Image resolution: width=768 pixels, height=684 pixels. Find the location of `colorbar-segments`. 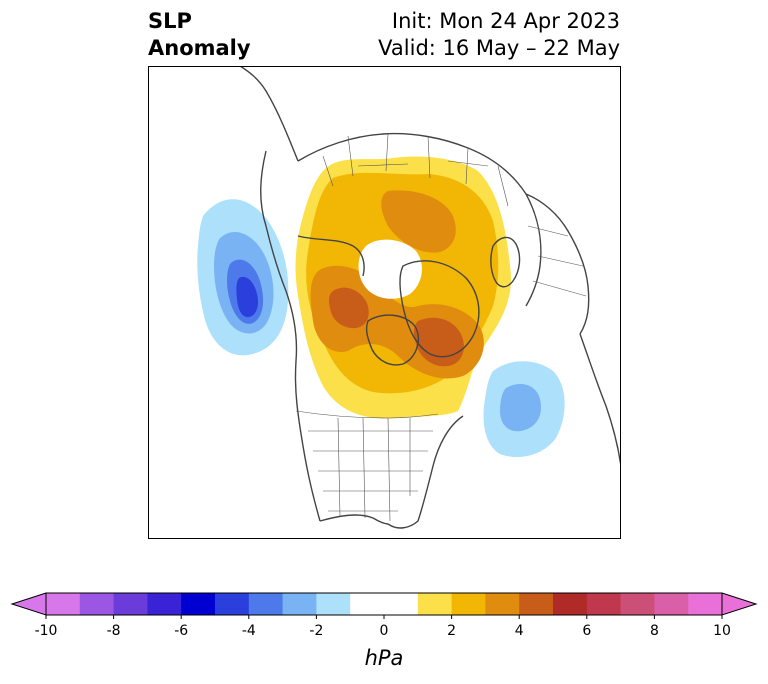

colorbar-segments is located at coordinates (384, 604).